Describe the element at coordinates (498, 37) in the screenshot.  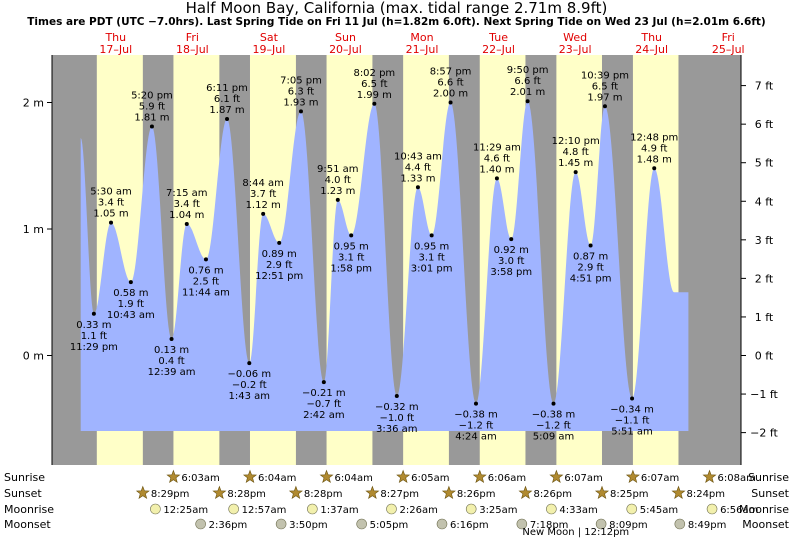
I see `day-name-label: Tue` at that location.